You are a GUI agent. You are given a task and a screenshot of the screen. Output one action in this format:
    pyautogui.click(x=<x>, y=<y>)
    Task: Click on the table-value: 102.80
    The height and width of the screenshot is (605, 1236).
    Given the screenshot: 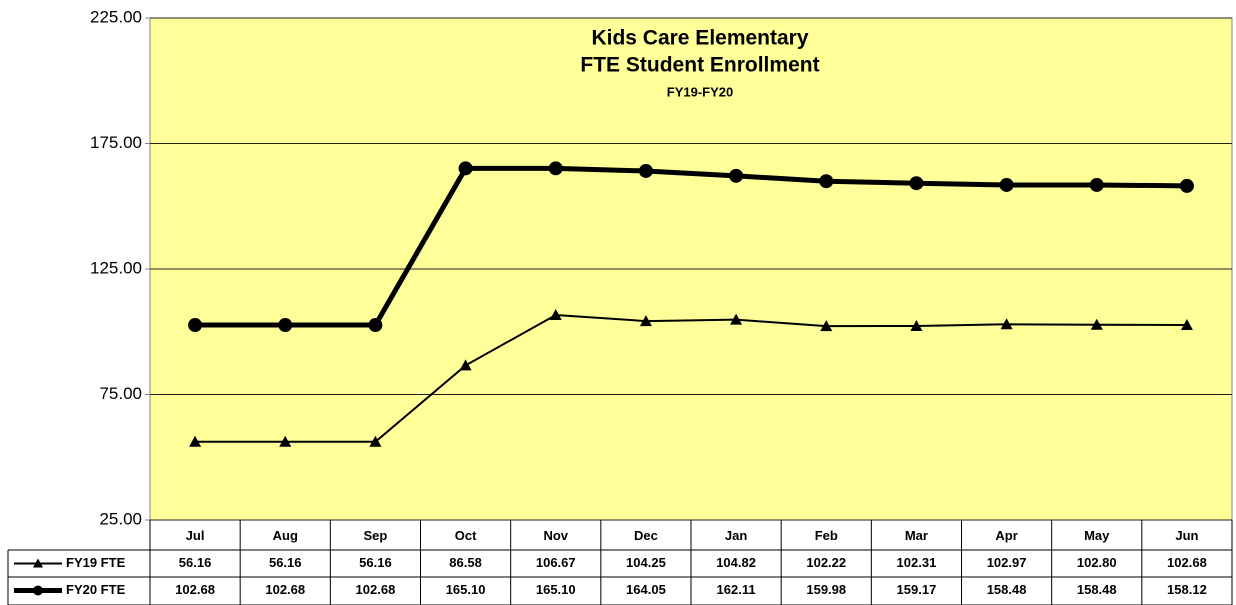 What is the action you would take?
    pyautogui.click(x=1097, y=562)
    